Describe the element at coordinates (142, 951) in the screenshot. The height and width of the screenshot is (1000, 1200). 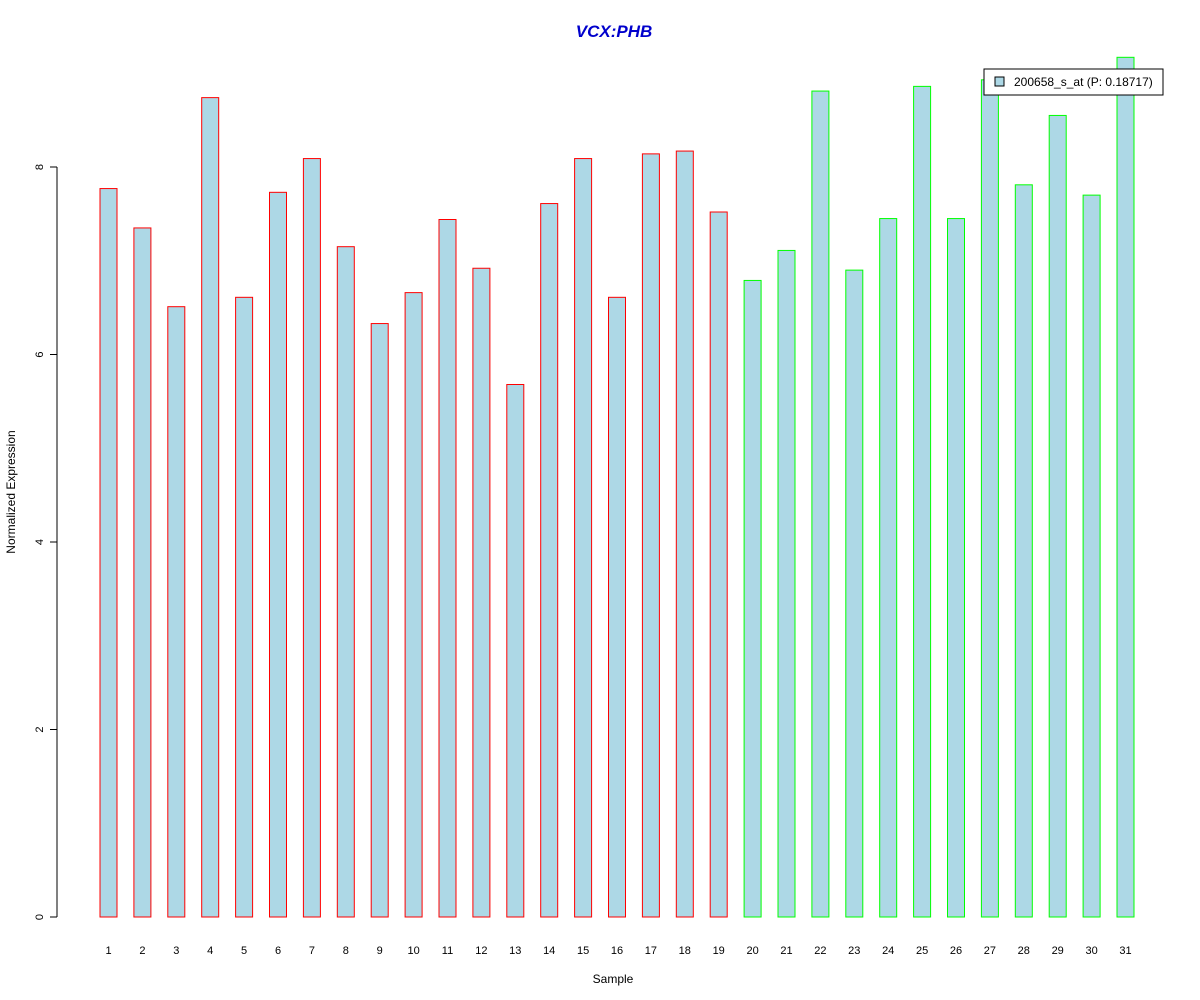
I see `x-tick-label: 2` at that location.